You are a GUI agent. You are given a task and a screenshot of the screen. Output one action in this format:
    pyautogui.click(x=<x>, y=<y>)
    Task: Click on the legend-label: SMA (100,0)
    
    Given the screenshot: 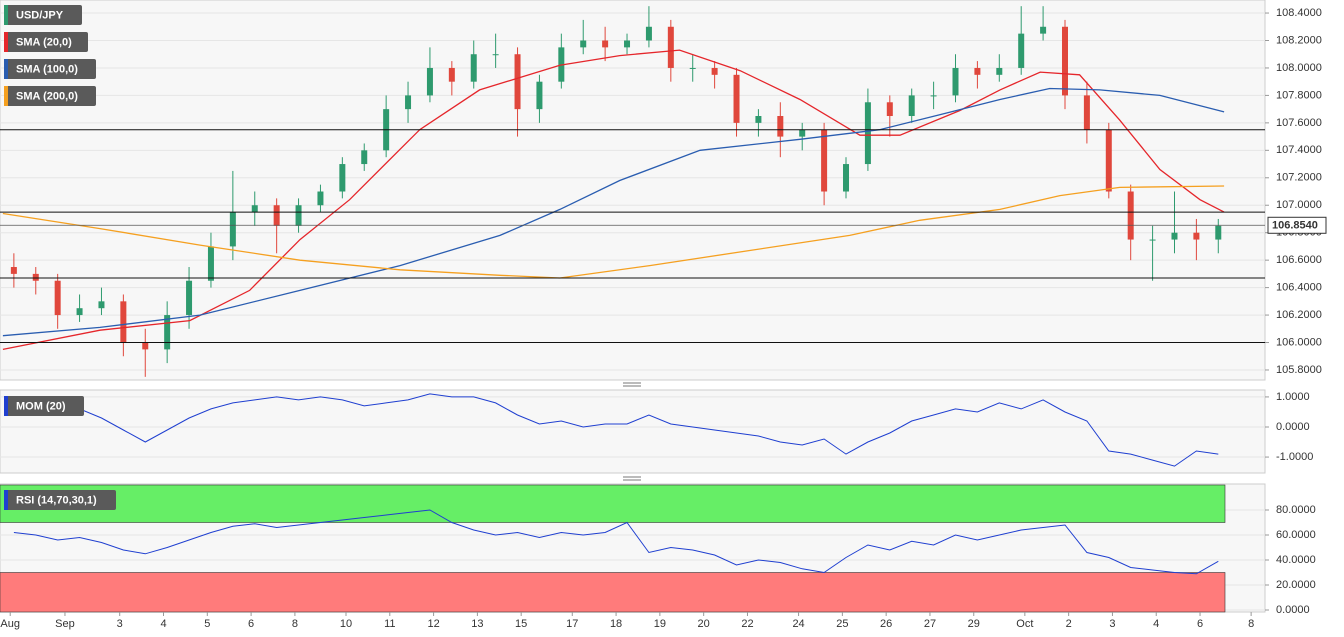 What is the action you would take?
    pyautogui.click(x=47, y=69)
    